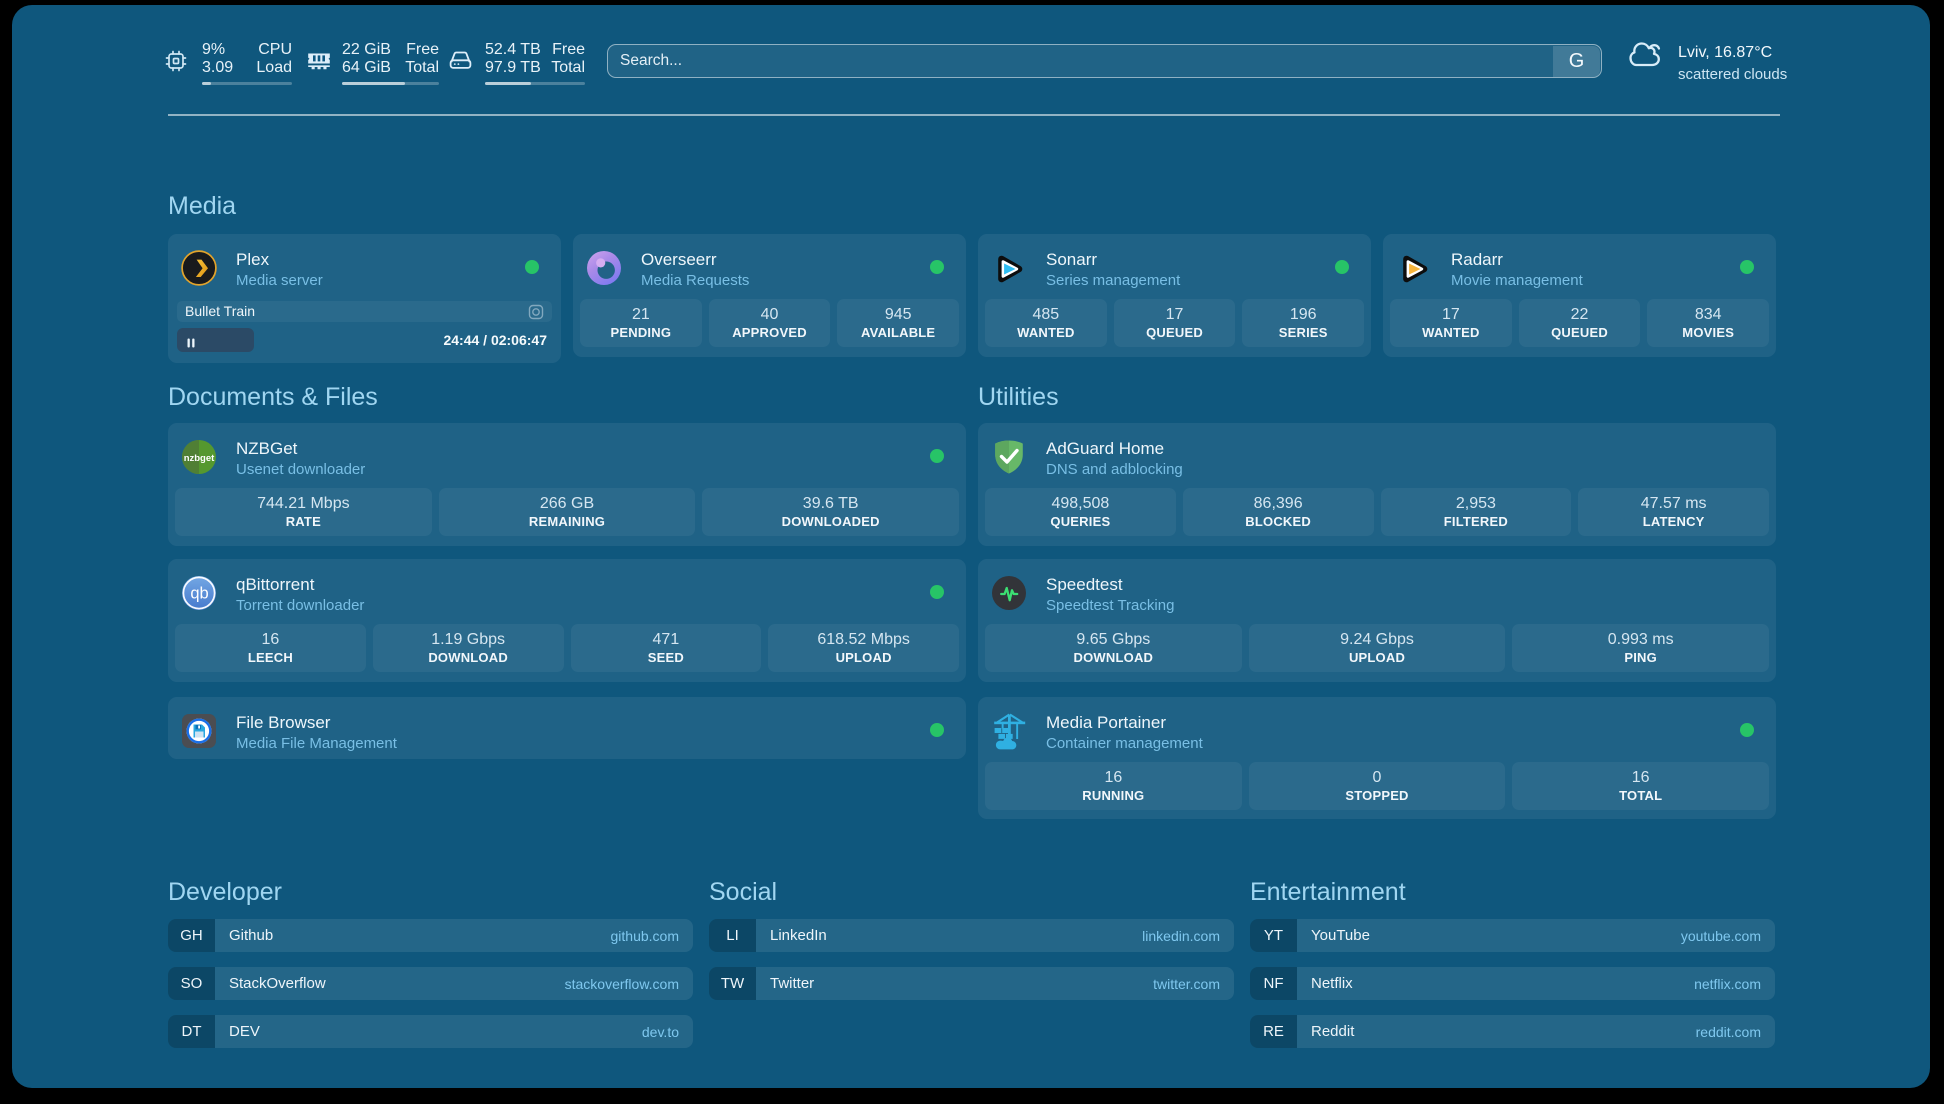 This screenshot has width=1944, height=1104. What do you see at coordinates (199, 458) in the screenshot?
I see `svg-text: nzbget` at bounding box center [199, 458].